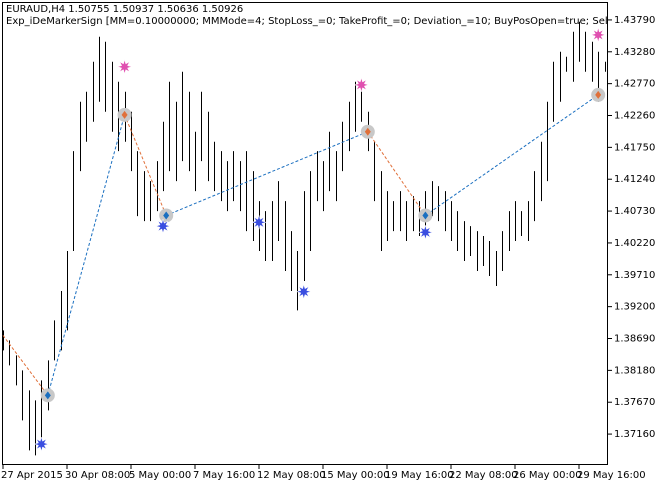  I want to click on y-tick-label: 1.40730, so click(634, 211).